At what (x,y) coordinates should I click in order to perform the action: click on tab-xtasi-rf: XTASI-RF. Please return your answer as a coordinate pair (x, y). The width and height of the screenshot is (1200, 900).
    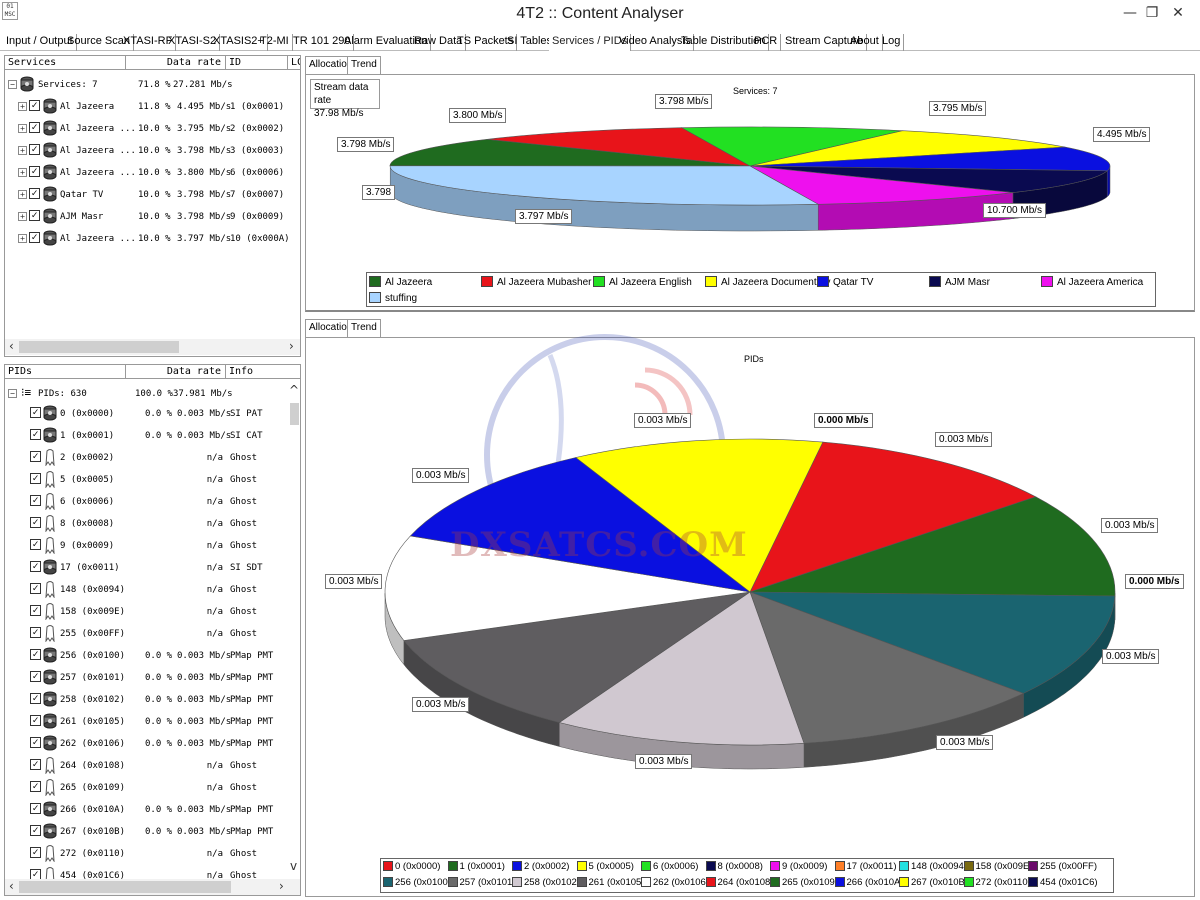
    Looking at the image, I should click on (148, 42).